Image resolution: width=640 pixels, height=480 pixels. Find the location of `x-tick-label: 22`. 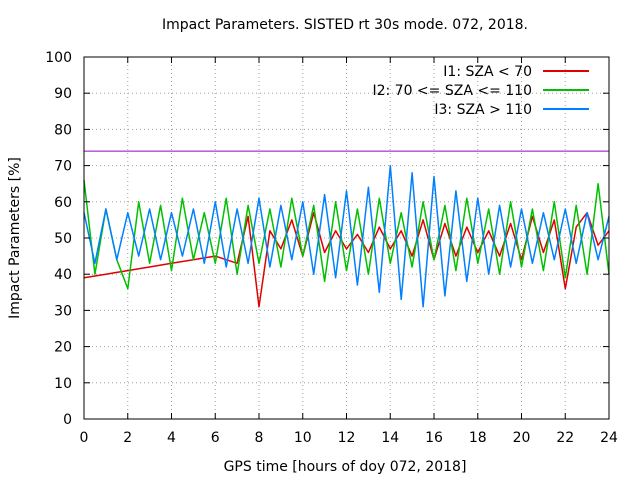

x-tick-label: 22 is located at coordinates (565, 438).